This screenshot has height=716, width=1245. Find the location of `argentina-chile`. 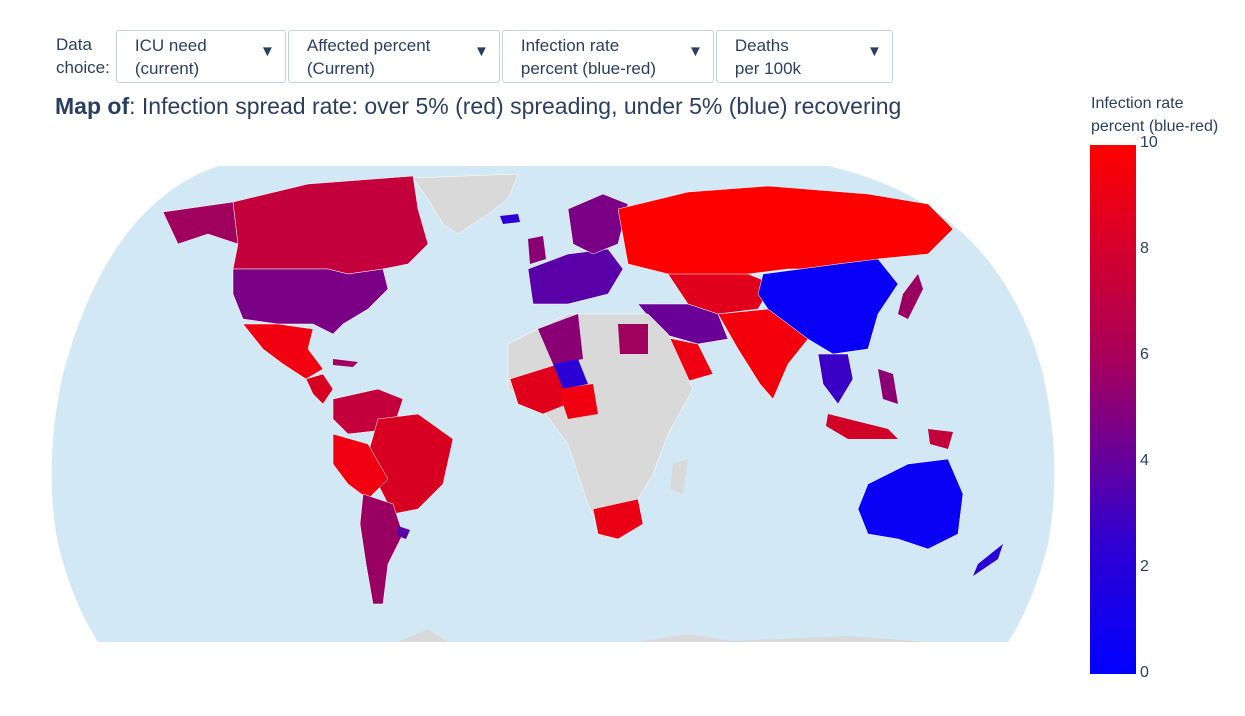

argentina-chile is located at coordinates (381, 549).